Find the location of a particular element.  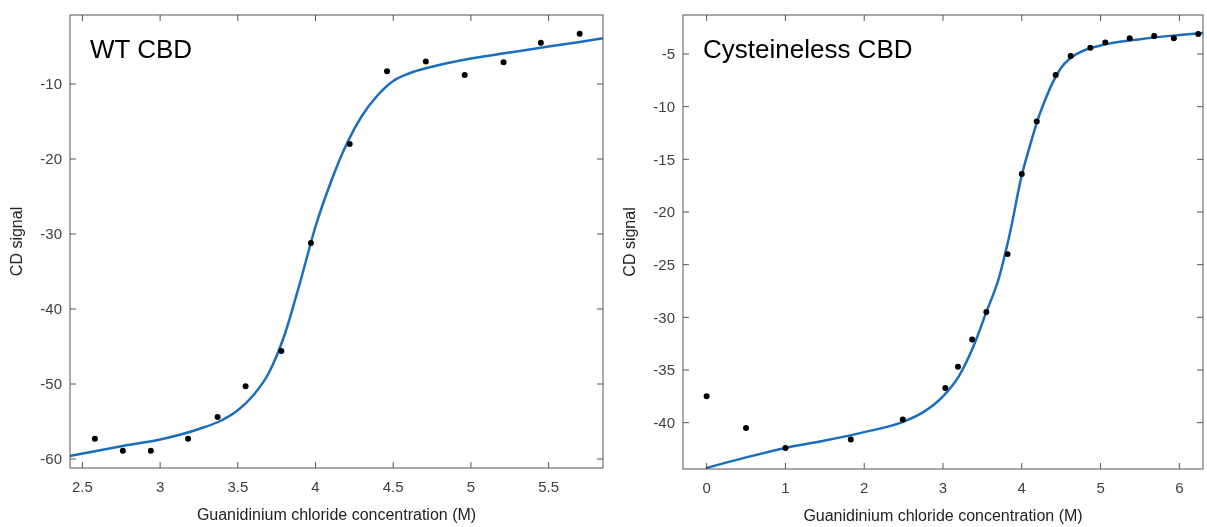

text: Cysteineless CBD is located at coordinates (808, 49).